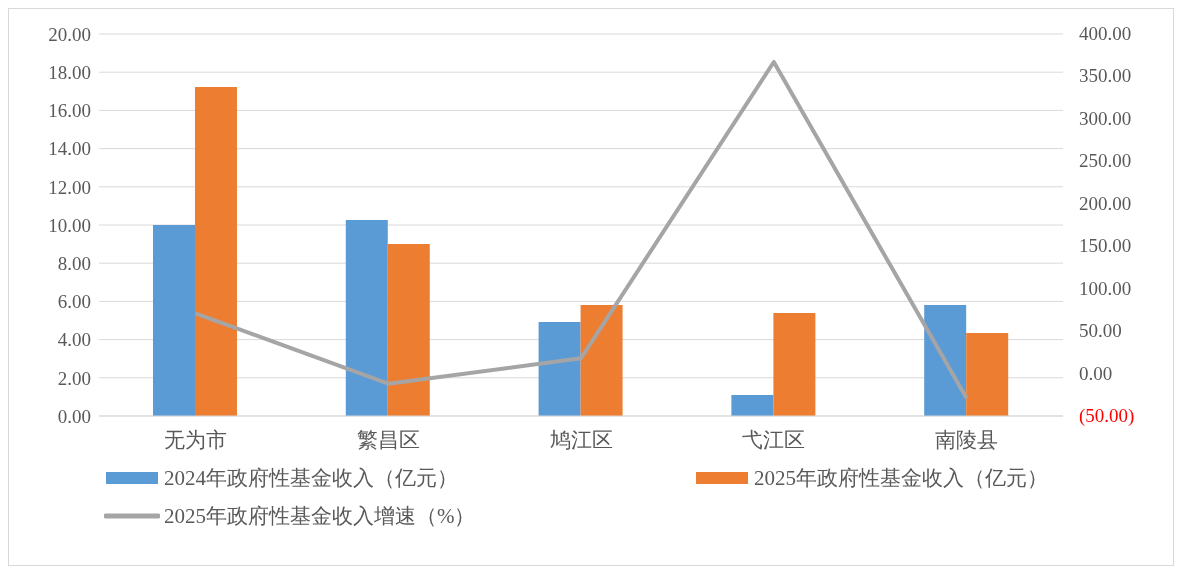 This screenshot has height=575, width=1182. Describe the element at coordinates (320, 516) in the screenshot. I see `legend-label: 2025年政府性基金收入增速（%）` at that location.